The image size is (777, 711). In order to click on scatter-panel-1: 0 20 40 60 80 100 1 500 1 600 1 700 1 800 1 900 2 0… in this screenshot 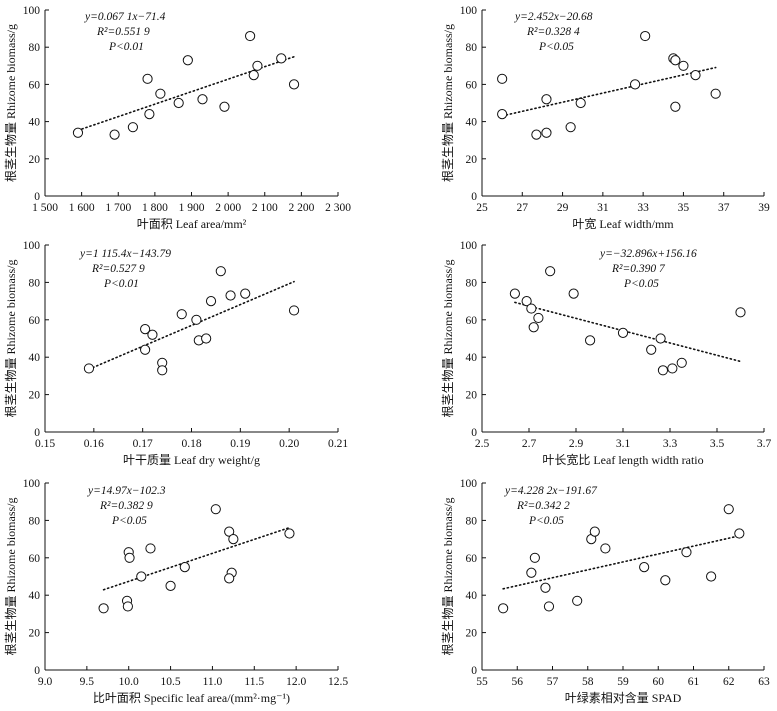, I will do `click(177, 118)`.